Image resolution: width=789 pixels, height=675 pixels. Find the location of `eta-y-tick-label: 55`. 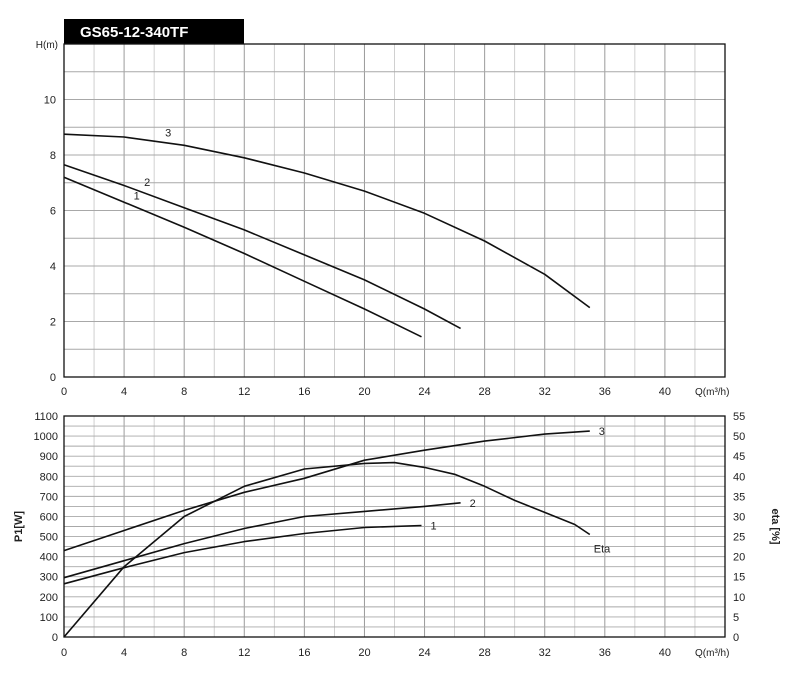

eta-y-tick-label: 55 is located at coordinates (739, 417).